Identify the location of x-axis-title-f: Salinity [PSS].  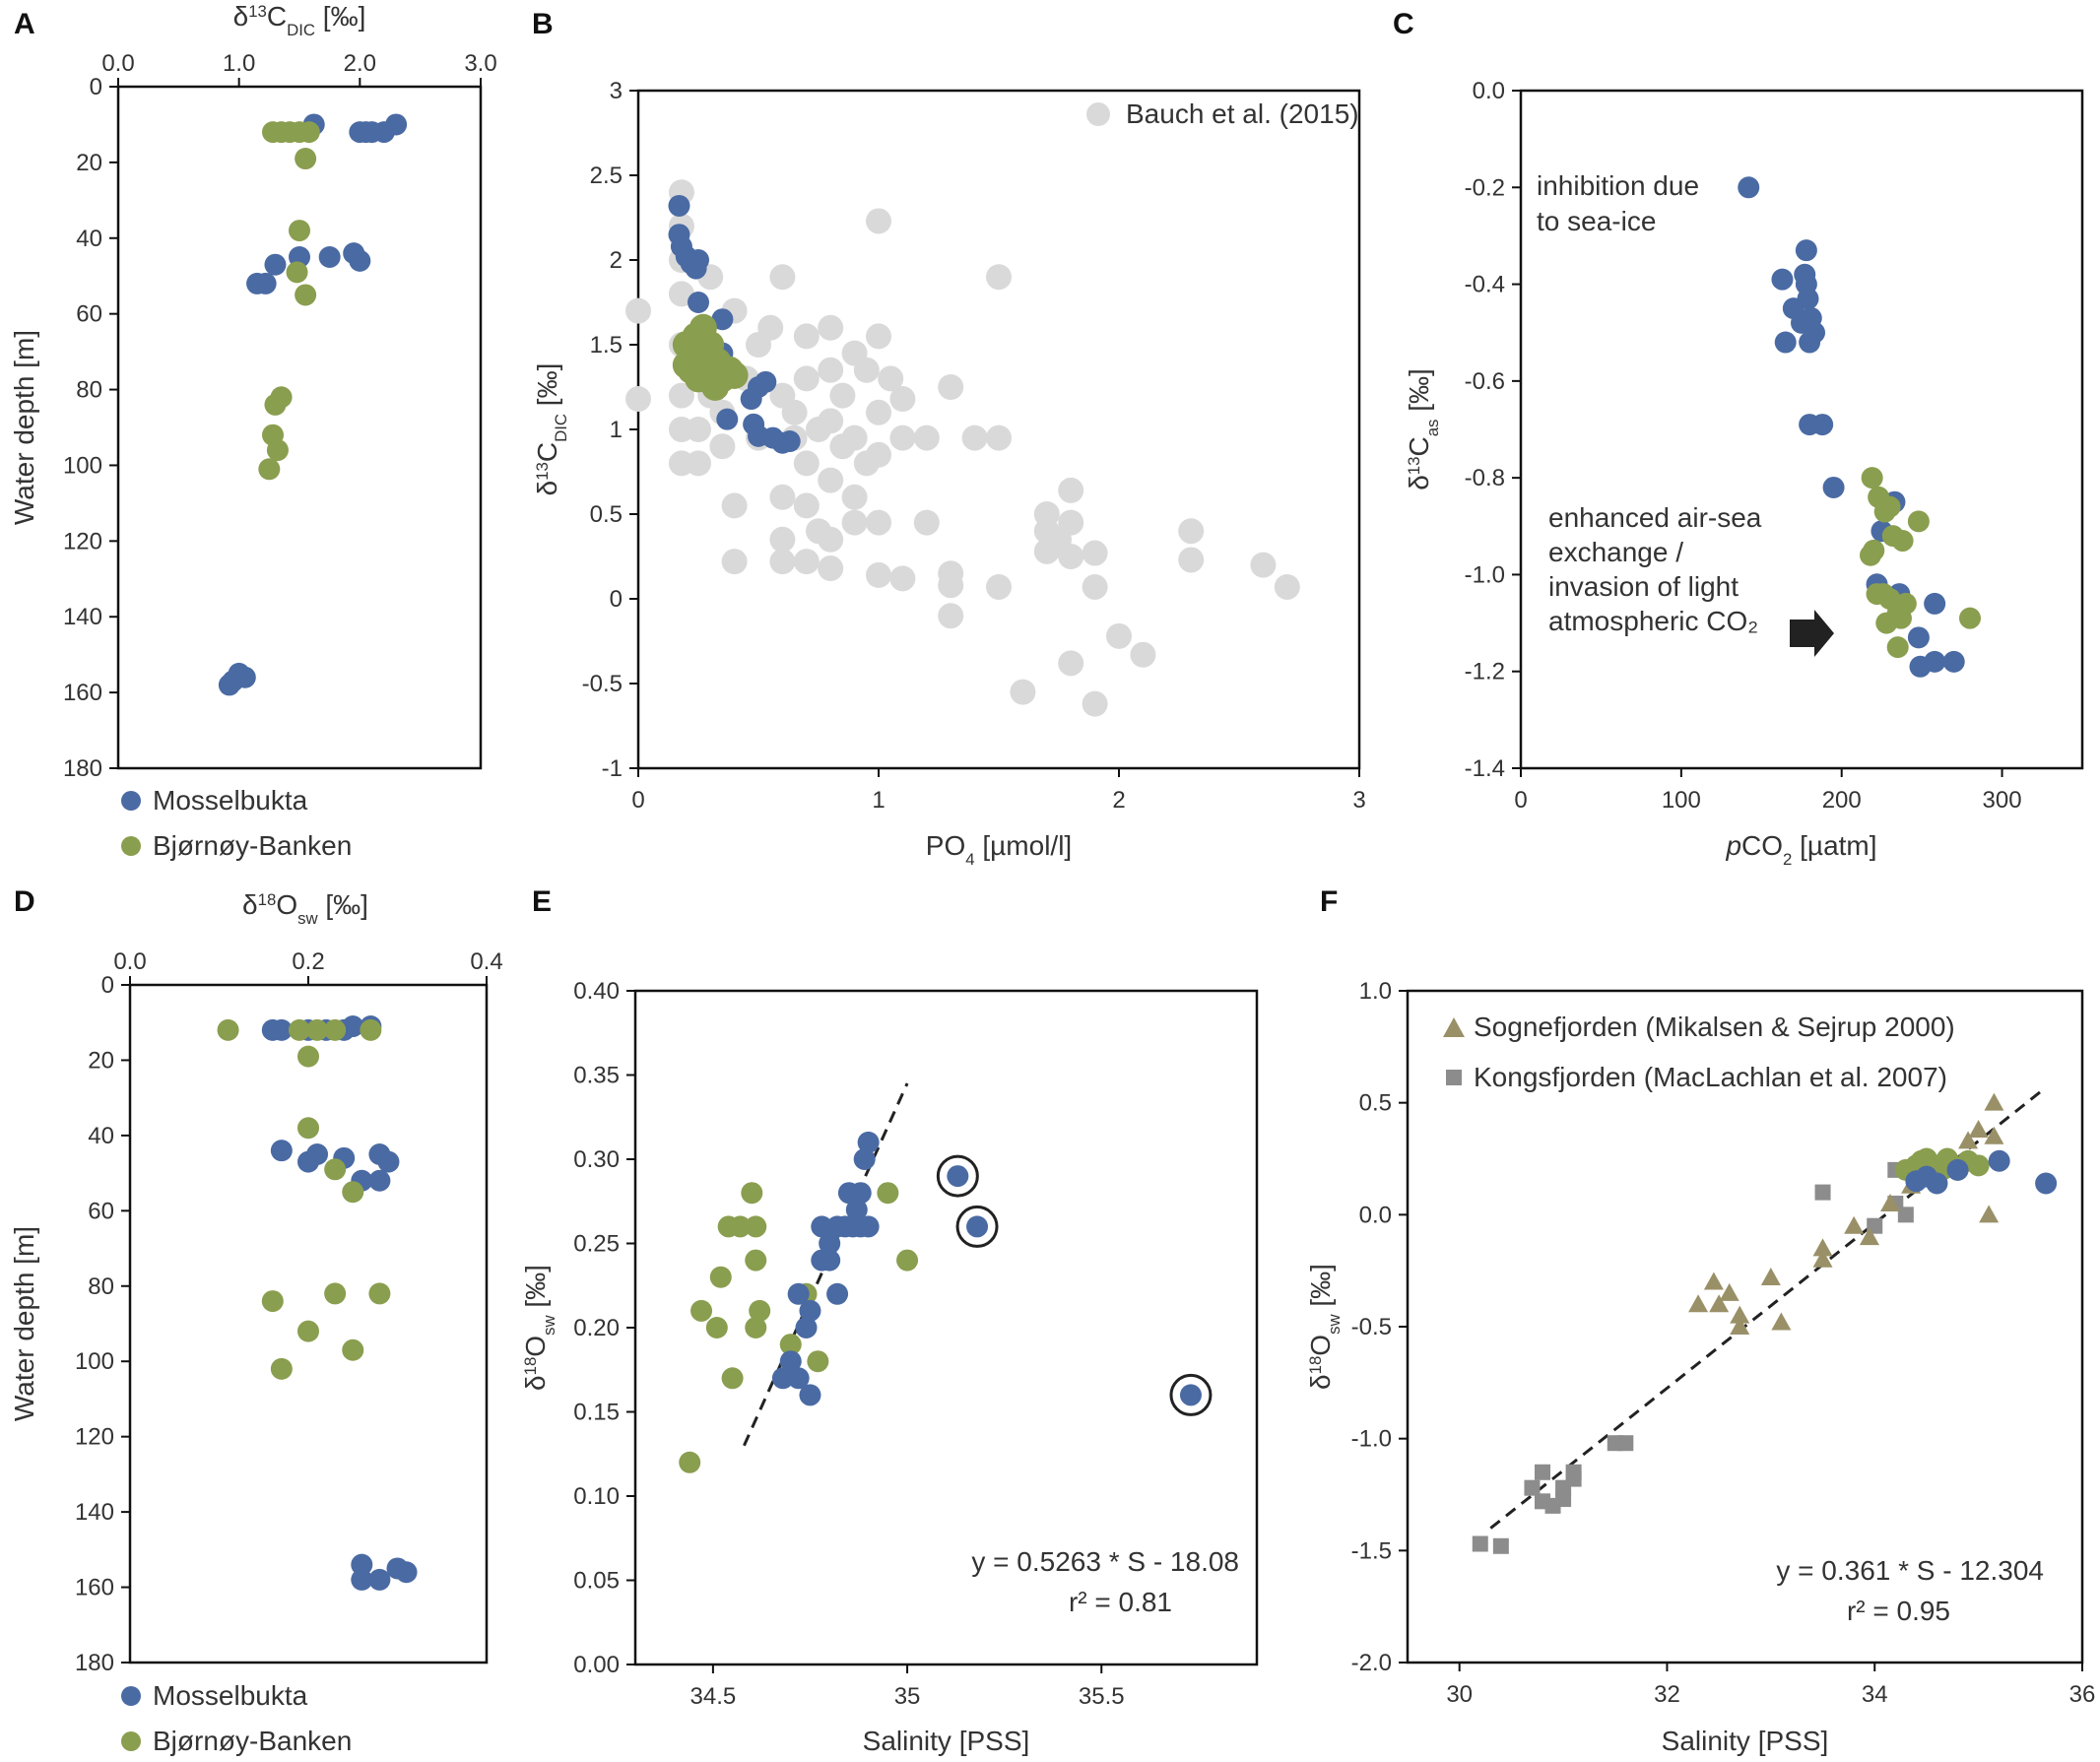
(1745, 1741).